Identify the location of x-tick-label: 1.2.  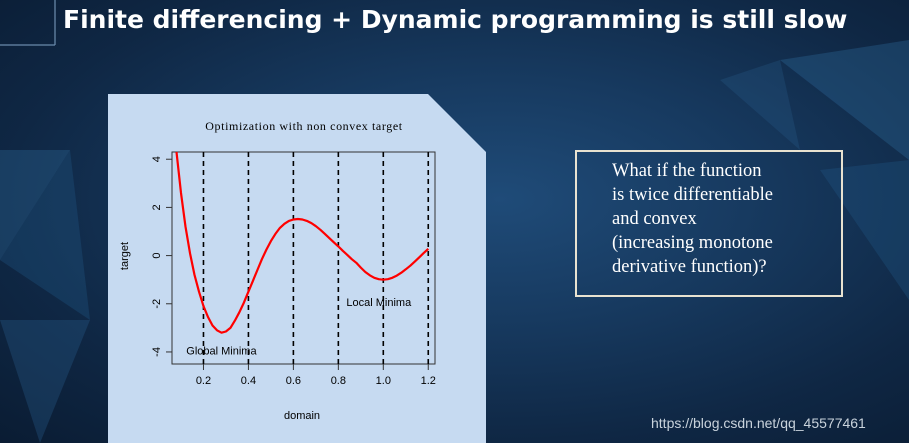
(428, 381).